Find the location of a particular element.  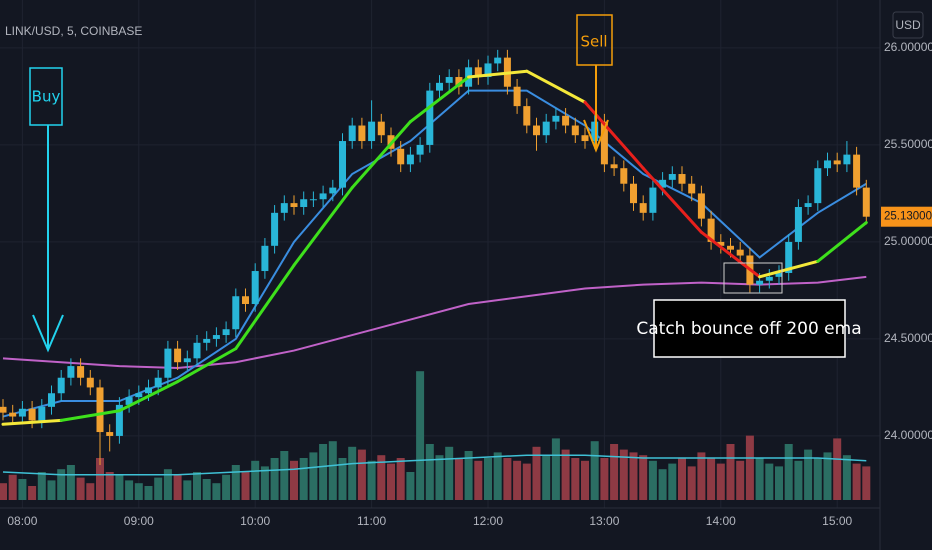

sell-label: Sell is located at coordinates (593, 42).